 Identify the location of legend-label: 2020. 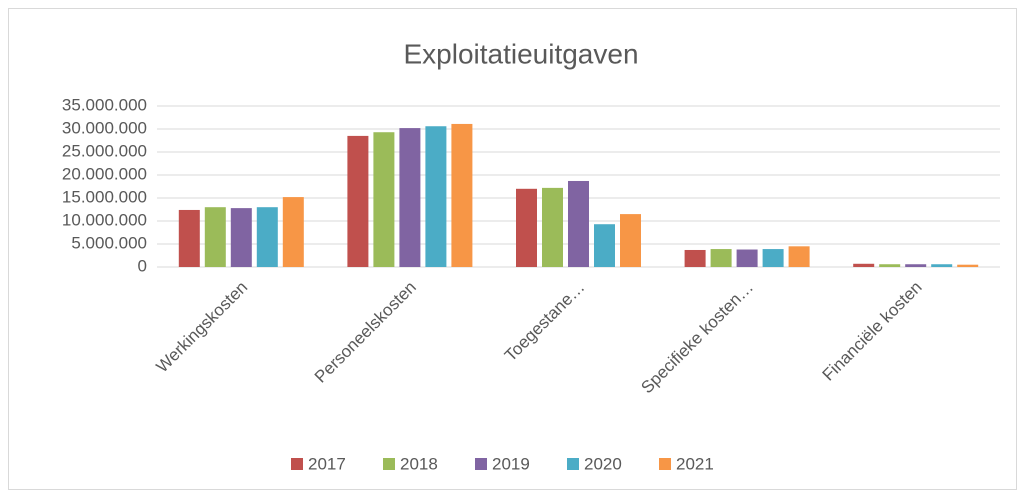
(603, 463).